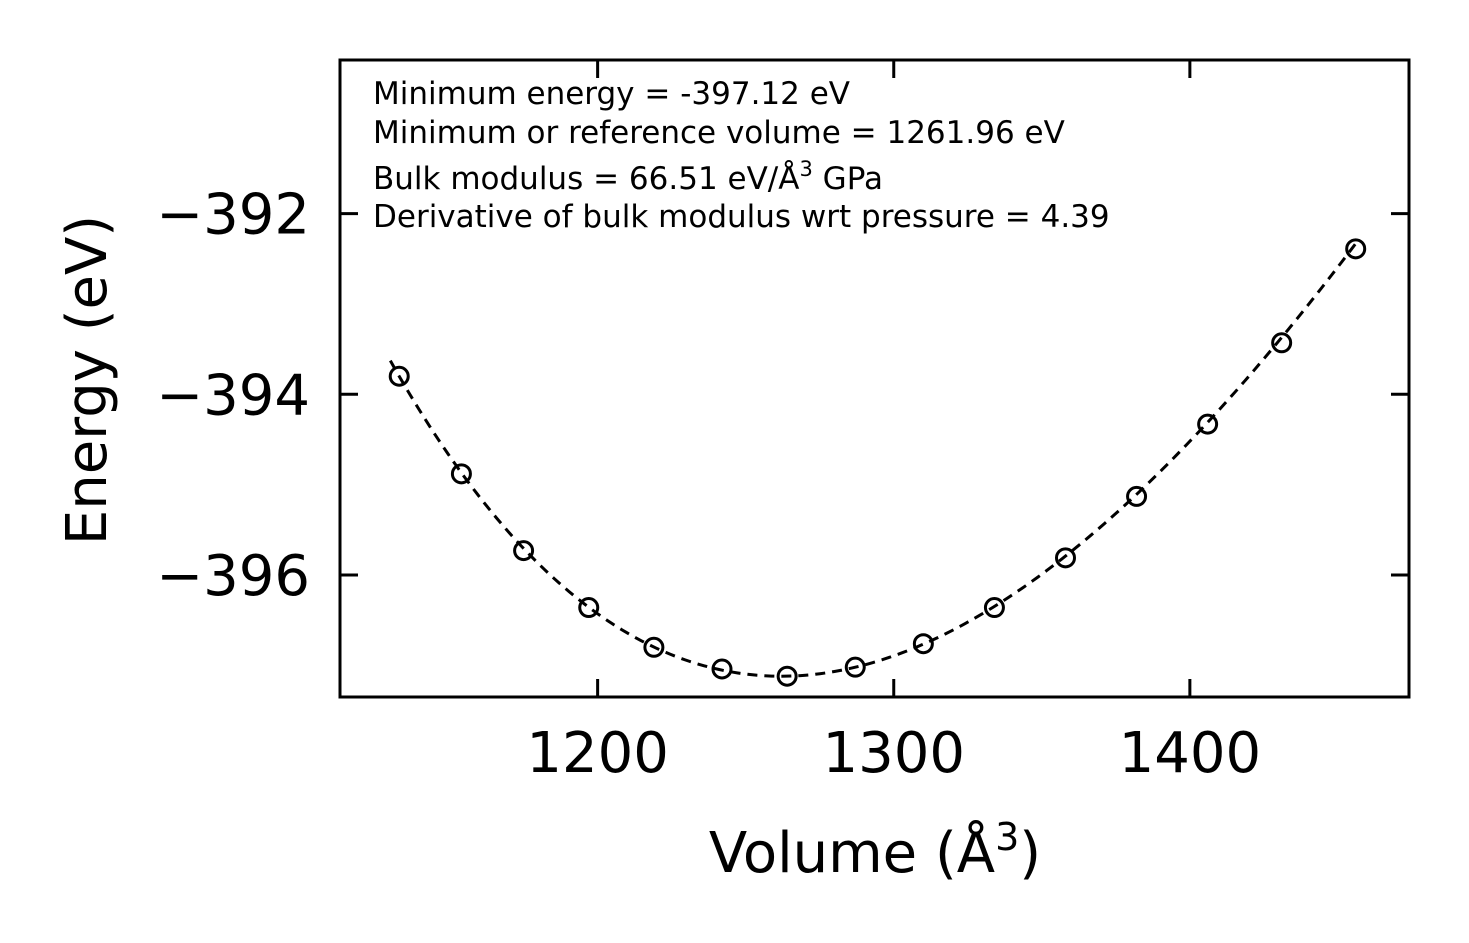 This screenshot has width=1469, height=943. Describe the element at coordinates (233, 395) in the screenshot. I see `y-tick-label--394: −394` at that location.